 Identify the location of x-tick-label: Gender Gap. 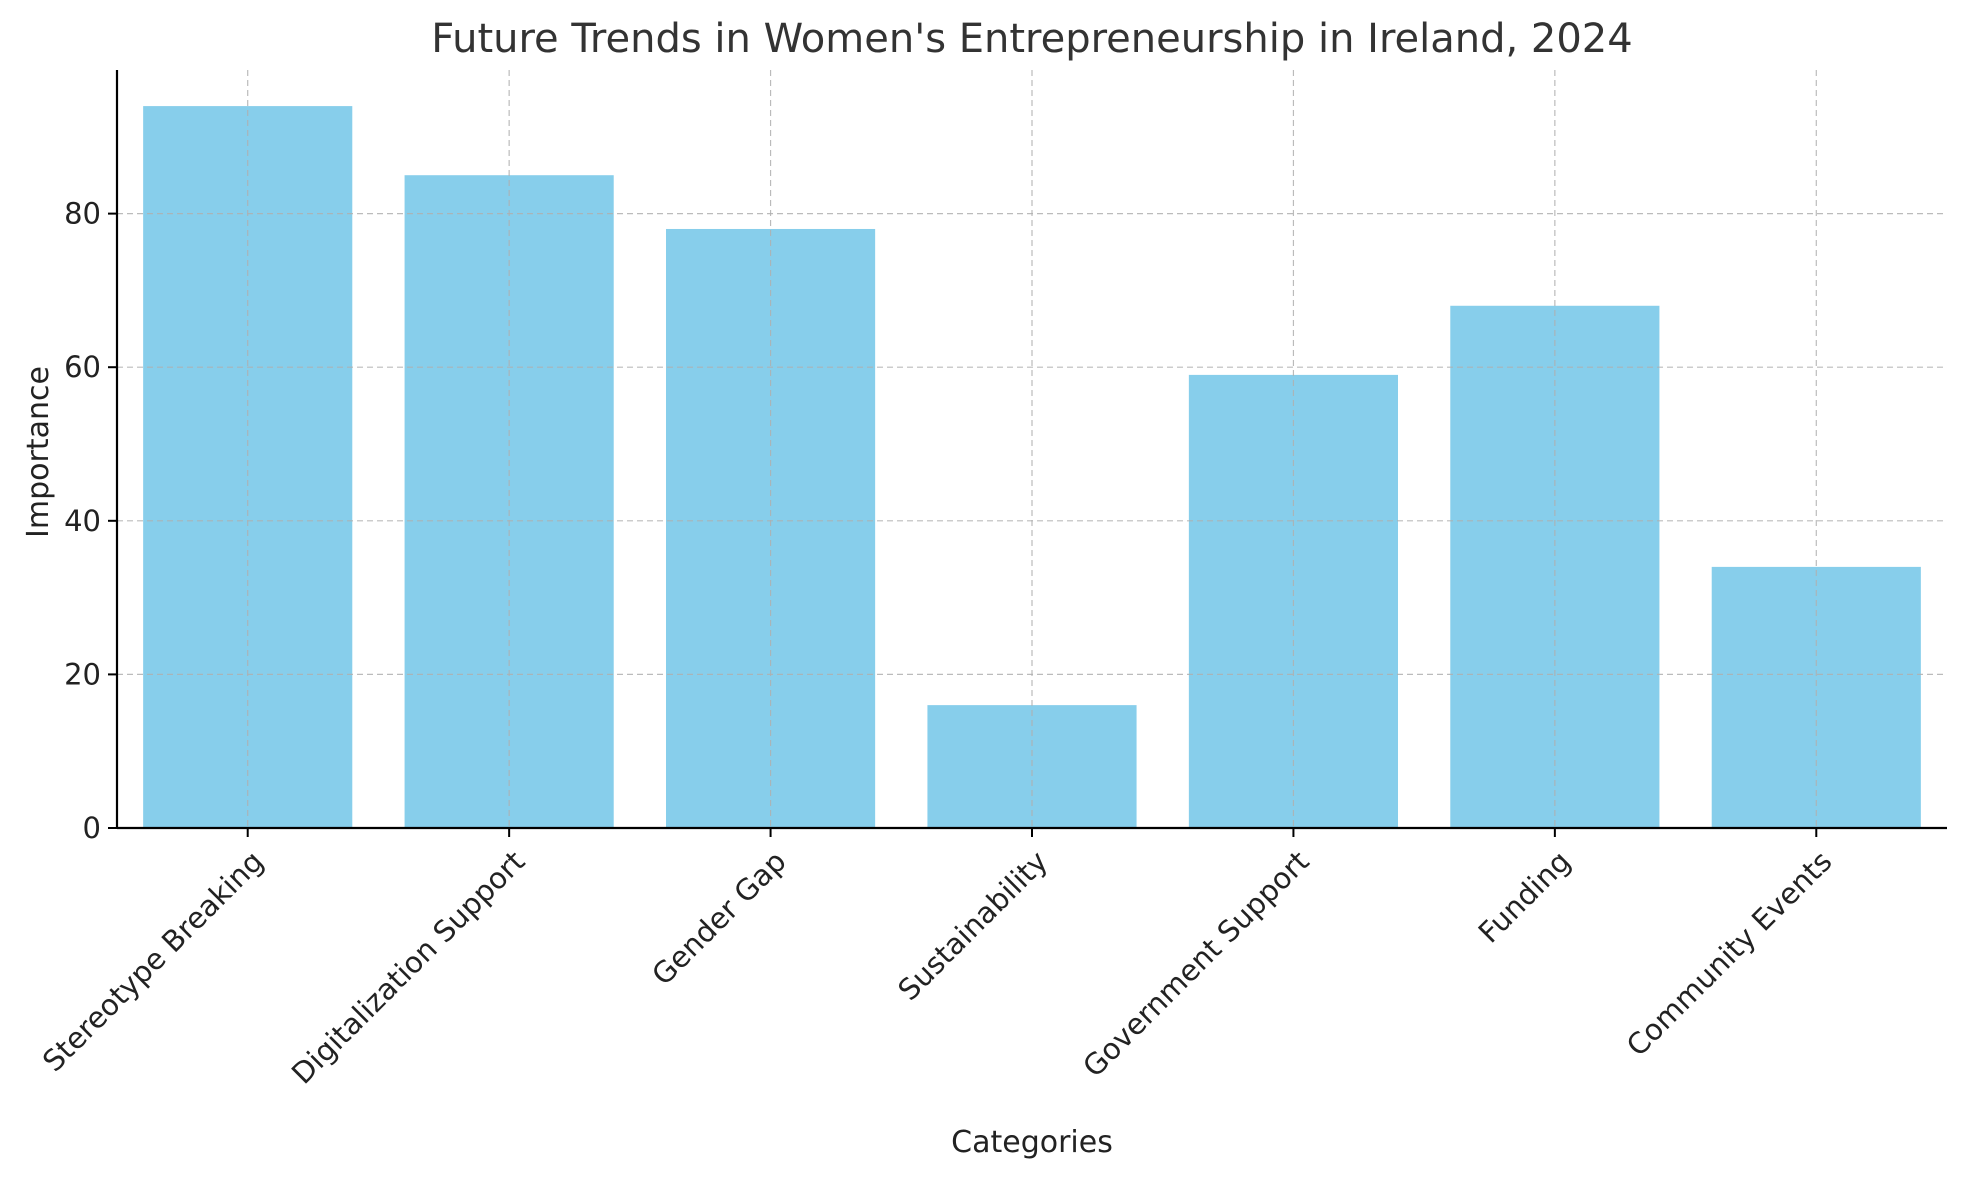
(719, 918).